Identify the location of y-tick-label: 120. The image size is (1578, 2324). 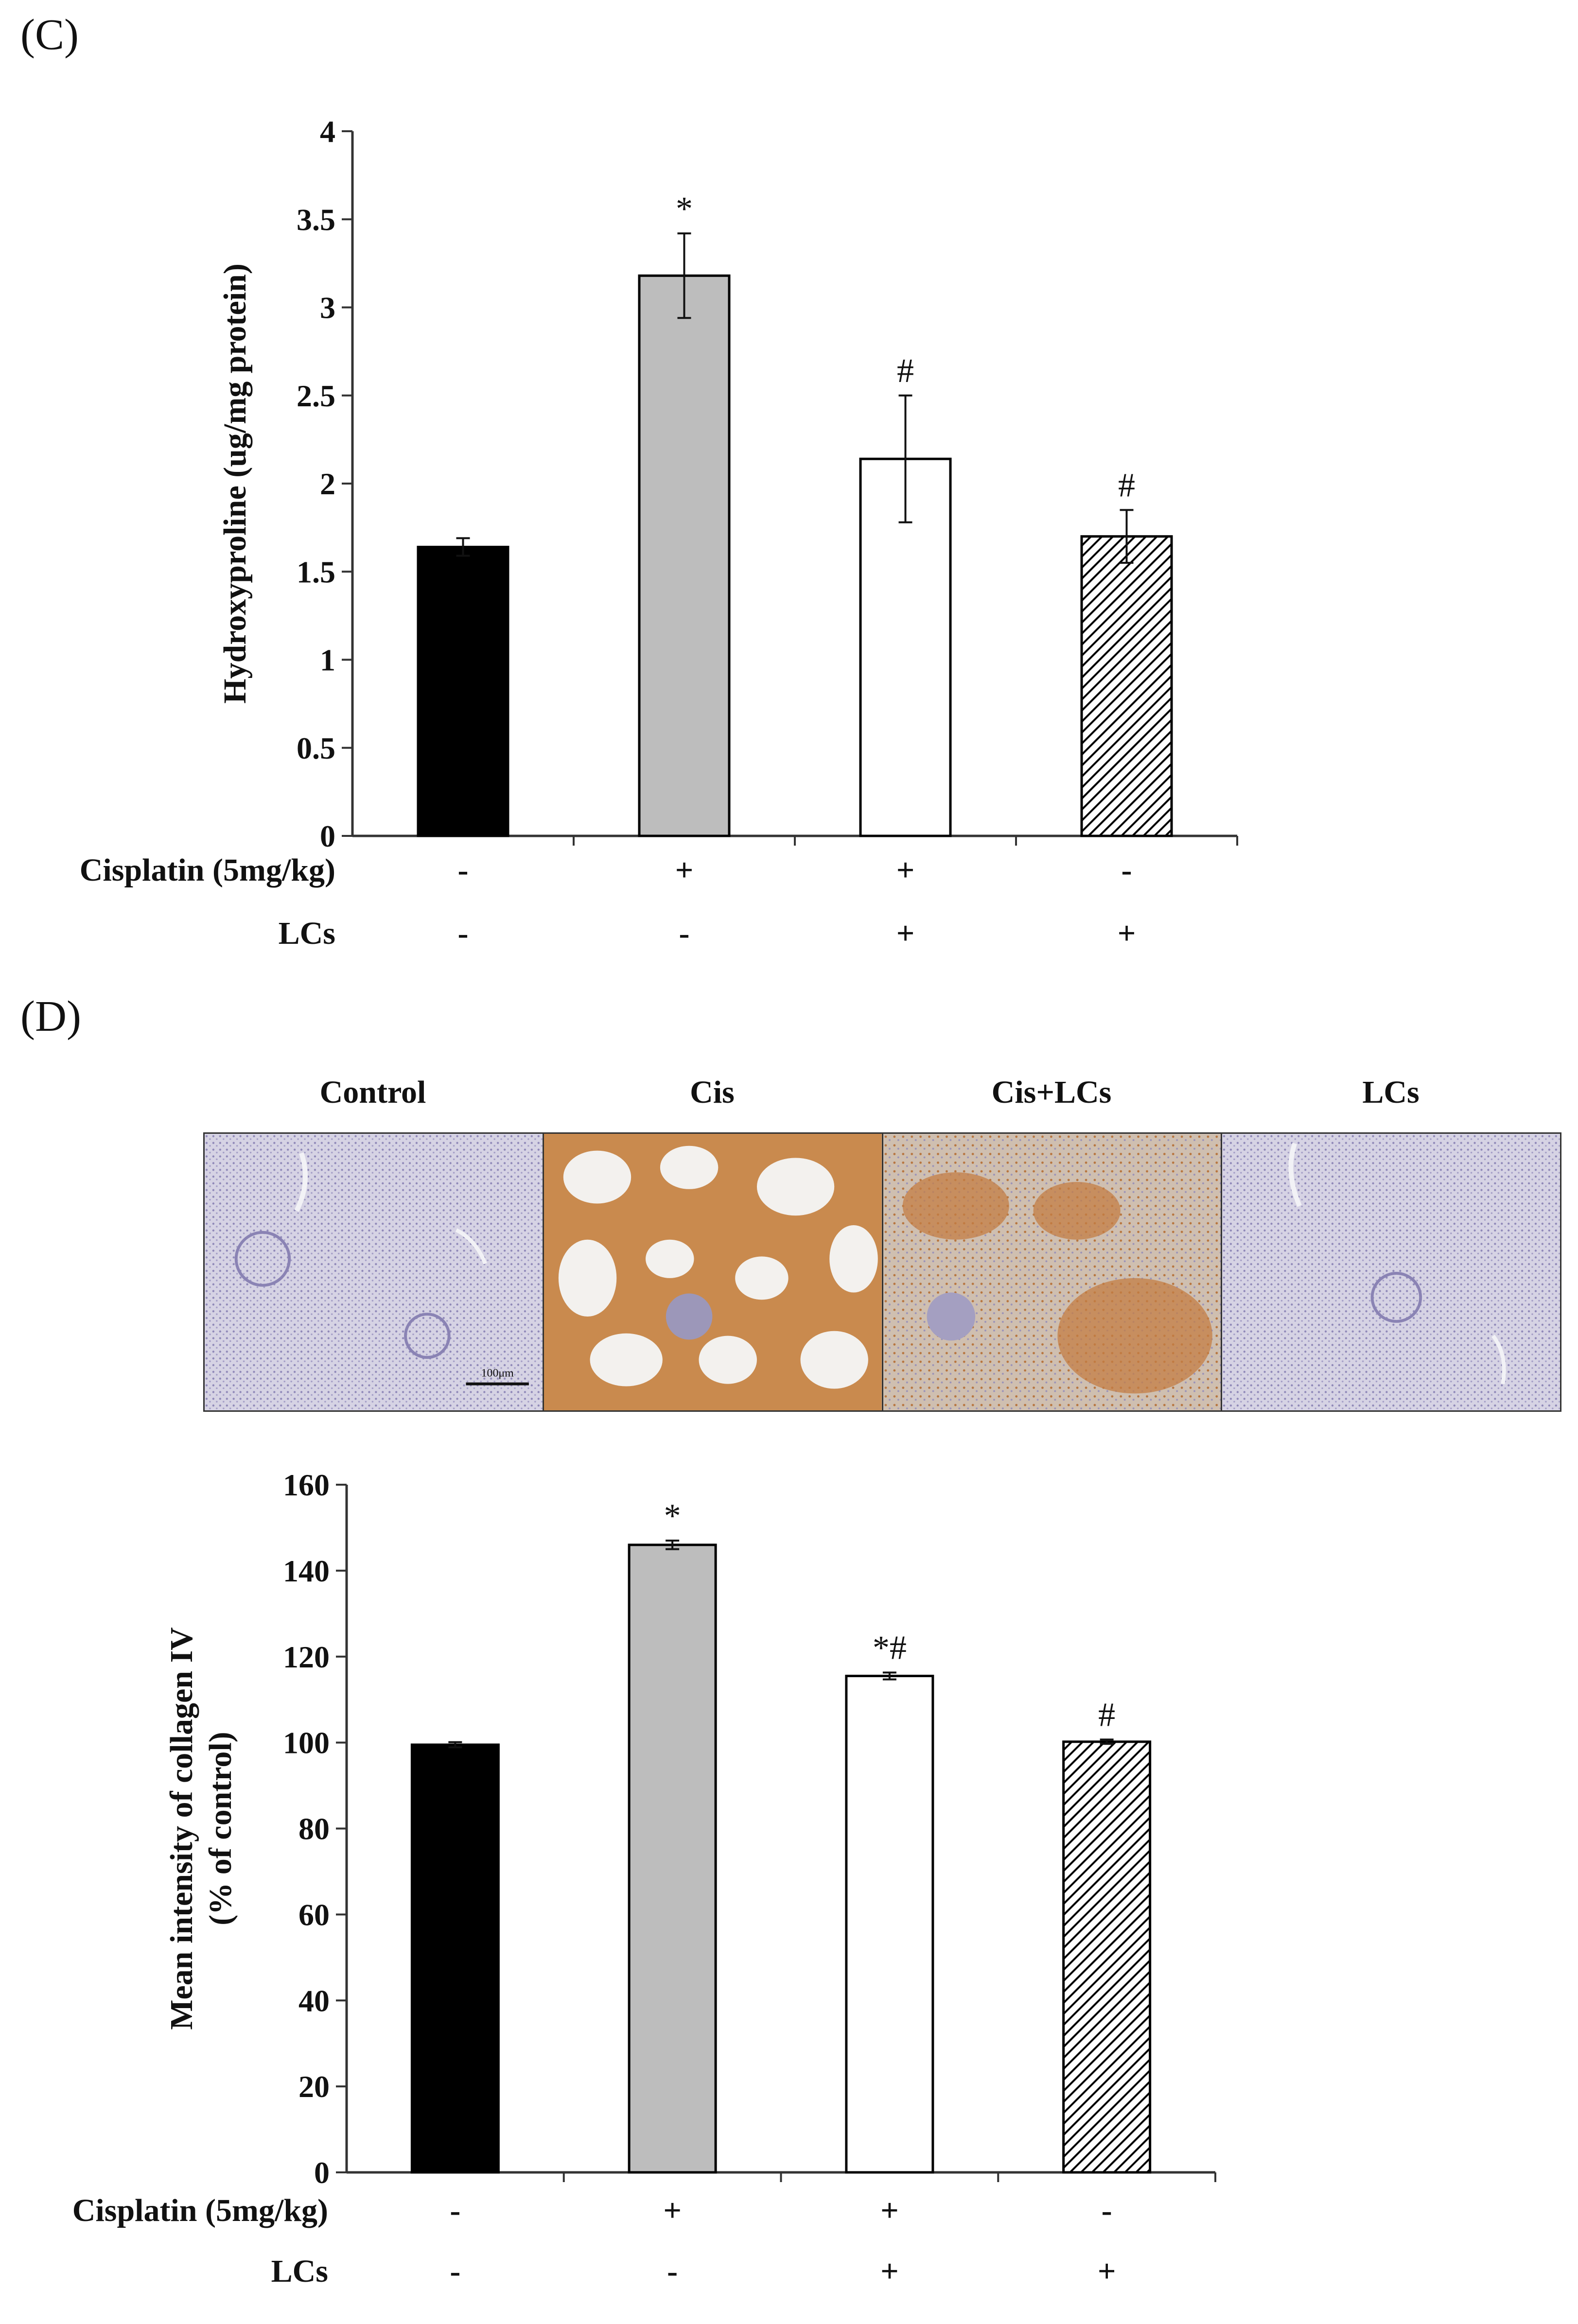
(306, 1657).